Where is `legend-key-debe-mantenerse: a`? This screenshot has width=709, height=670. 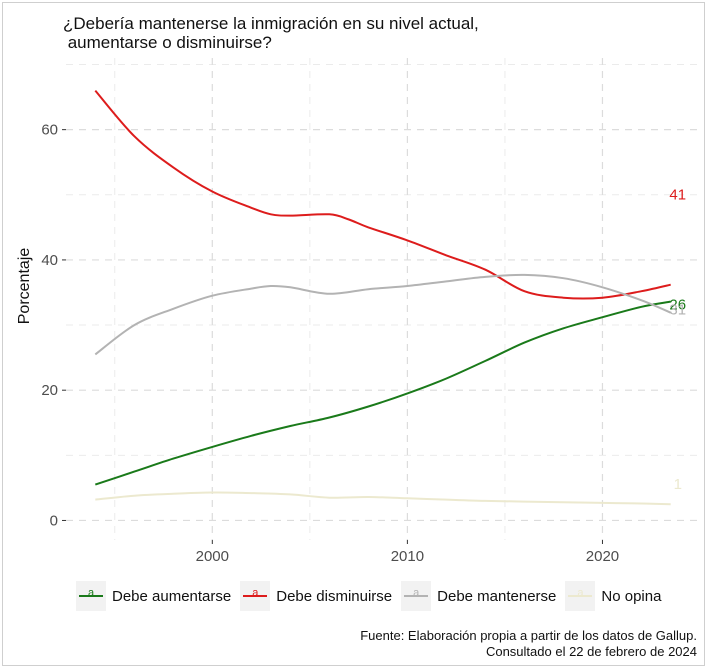
legend-key-debe-mantenerse: a is located at coordinates (416, 596).